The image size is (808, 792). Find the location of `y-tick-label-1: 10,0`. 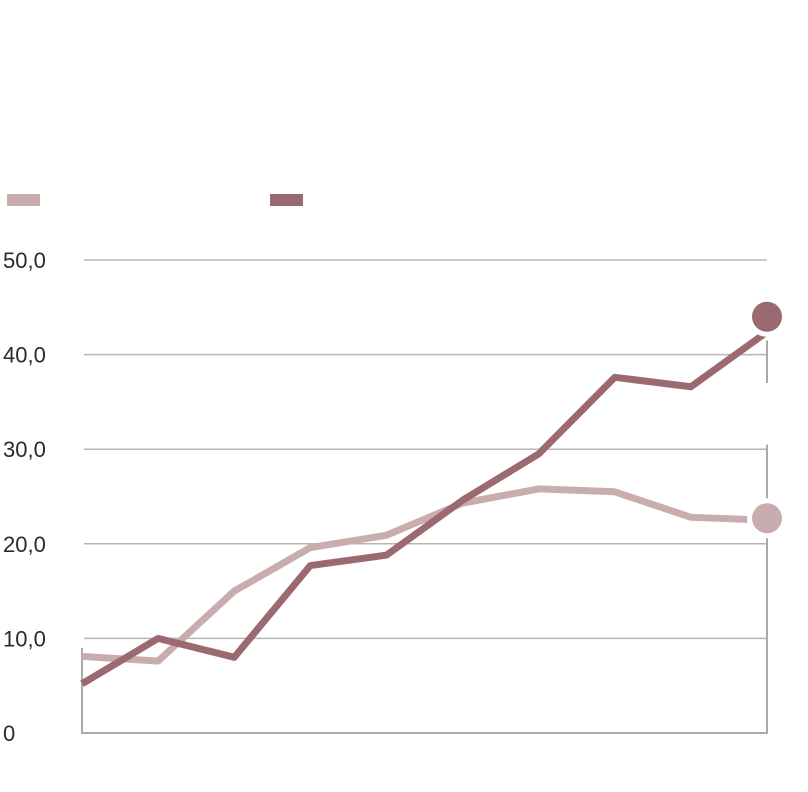

y-tick-label-1: 10,0 is located at coordinates (24, 638).